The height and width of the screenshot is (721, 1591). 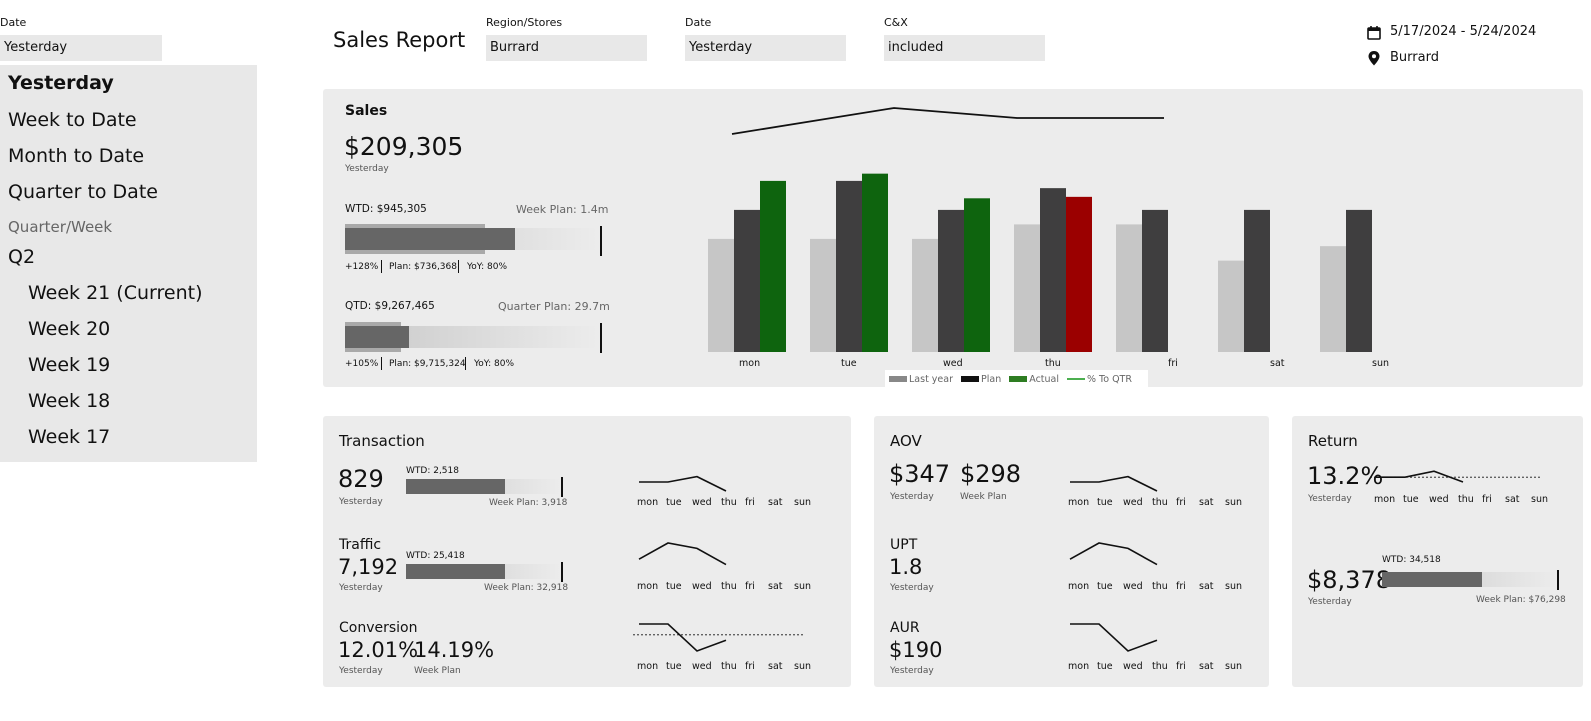 What do you see at coordinates (1414, 57) in the screenshot?
I see `location-text: Burrard` at bounding box center [1414, 57].